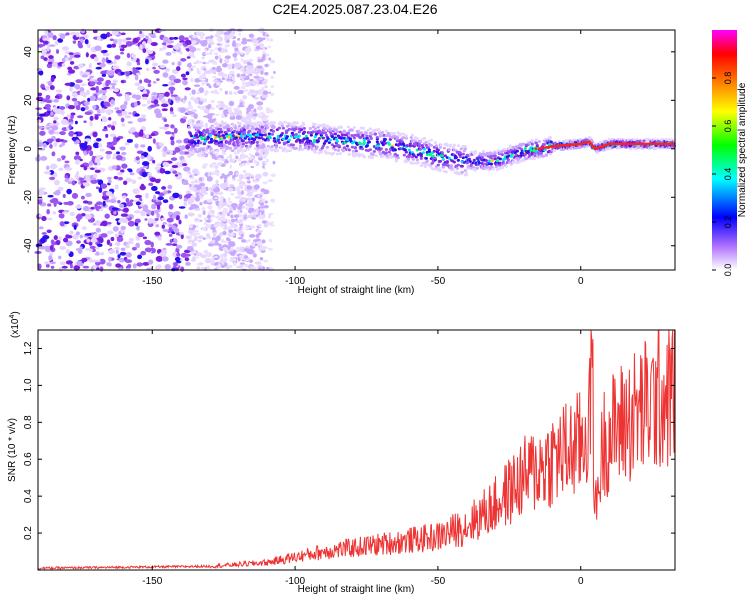 Image resolution: width=750 pixels, height=600 pixels. Describe the element at coordinates (438, 581) in the screenshot. I see `x-tick-label: -50` at that location.